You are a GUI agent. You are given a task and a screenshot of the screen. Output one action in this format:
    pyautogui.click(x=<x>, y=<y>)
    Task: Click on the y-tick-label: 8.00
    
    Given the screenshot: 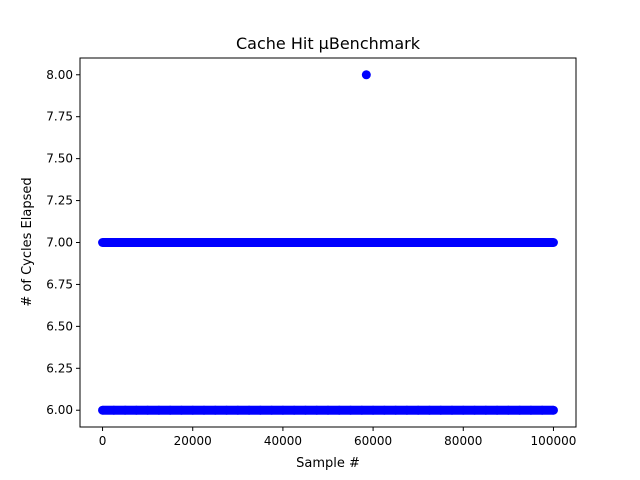 What is the action you would take?
    pyautogui.click(x=59, y=75)
    